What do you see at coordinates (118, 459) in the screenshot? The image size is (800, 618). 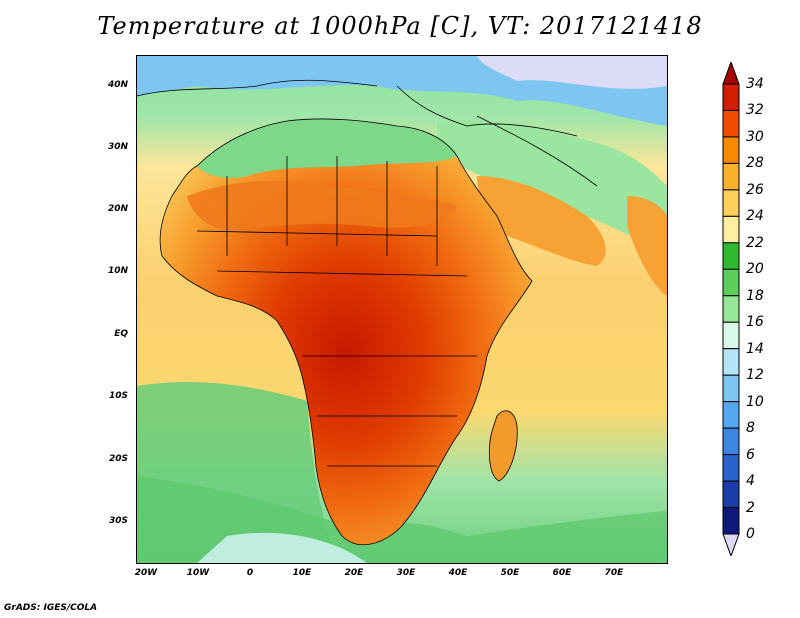 I see `lat-label-20s: 20S` at bounding box center [118, 459].